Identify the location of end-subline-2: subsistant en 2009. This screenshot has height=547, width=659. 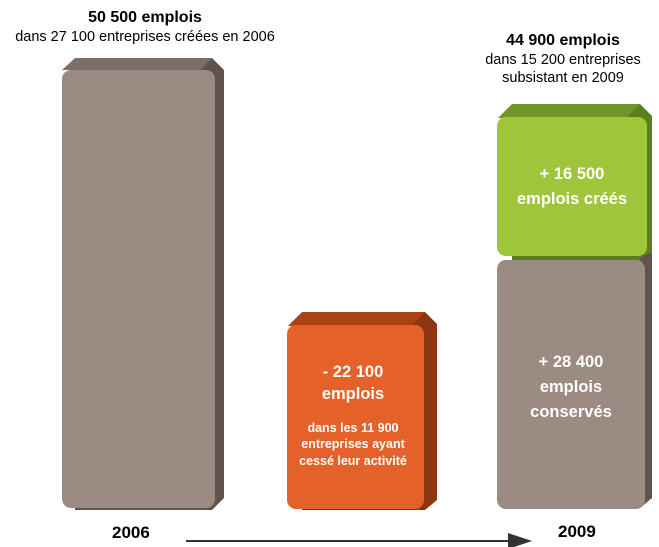
(563, 78).